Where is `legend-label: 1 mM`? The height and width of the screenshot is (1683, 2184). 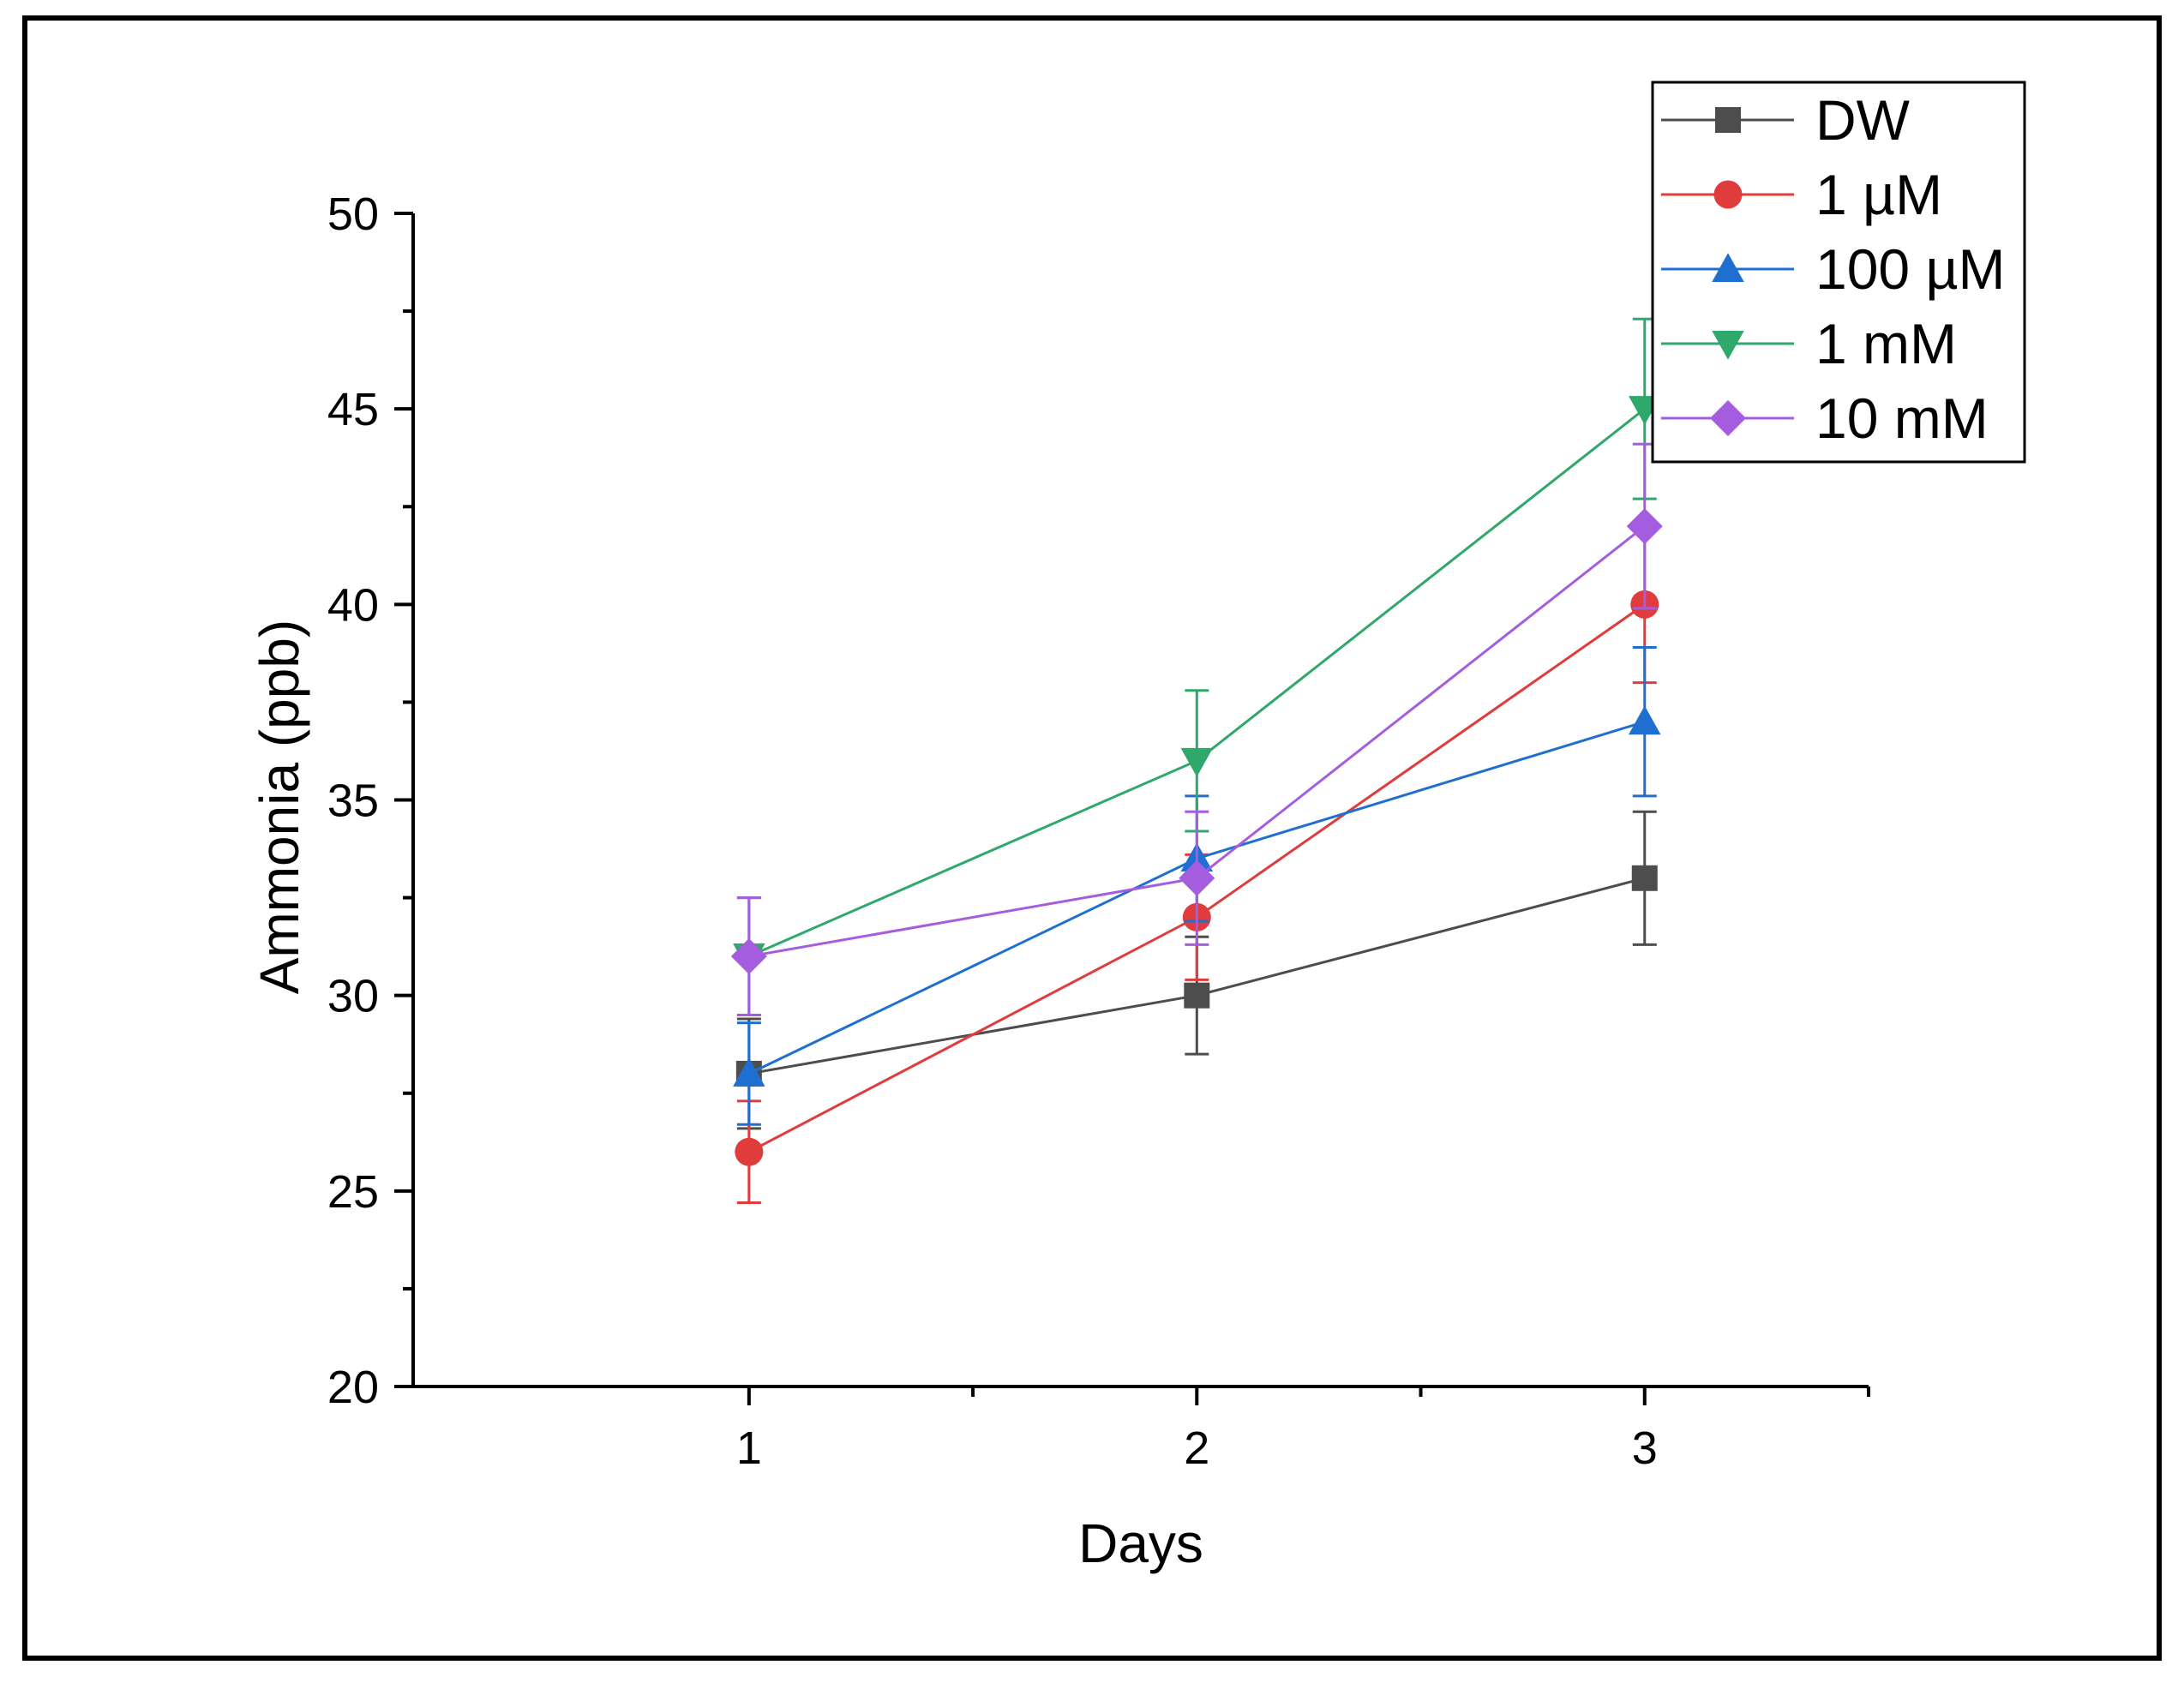 legend-label: 1 mM is located at coordinates (1886, 343).